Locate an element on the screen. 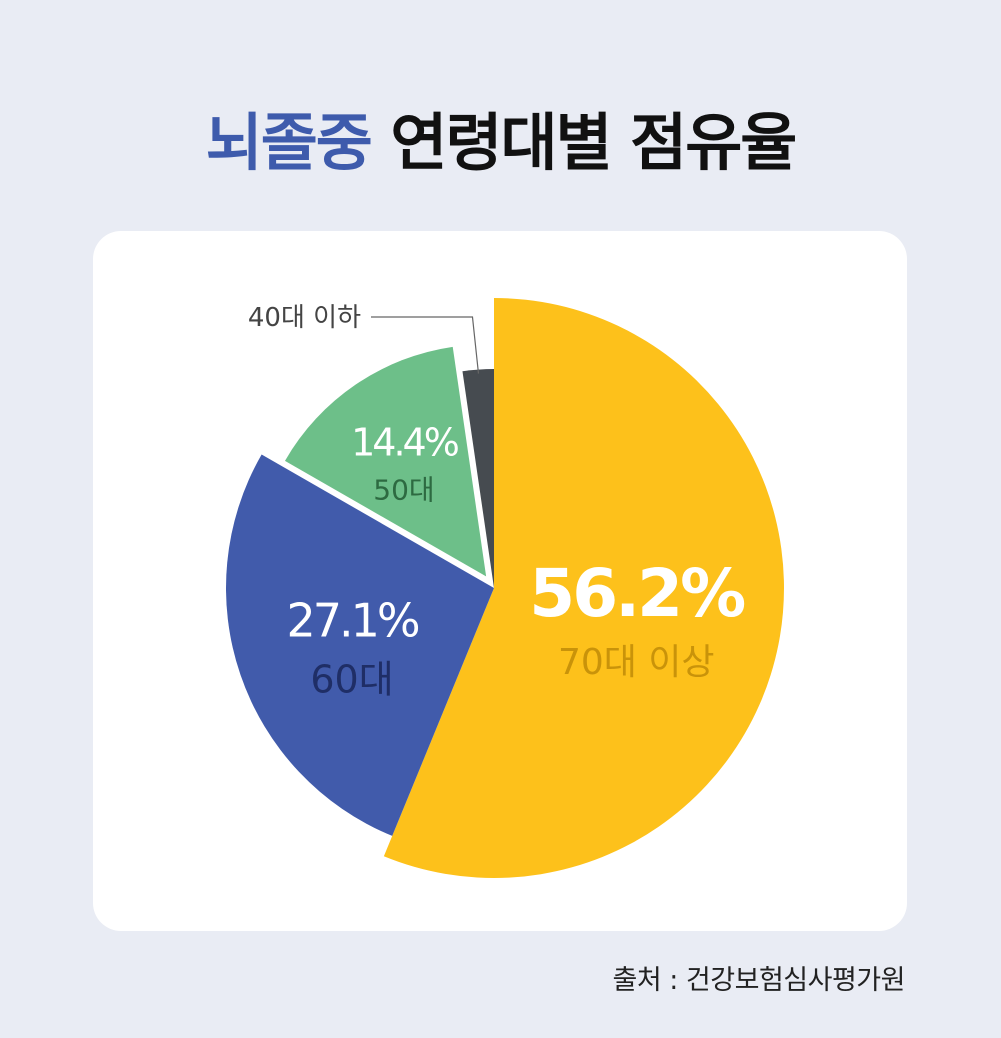 The width and height of the screenshot is (1001, 1038). page-title: 뇌졸중 연령대별 점유율 is located at coordinates (500, 137).